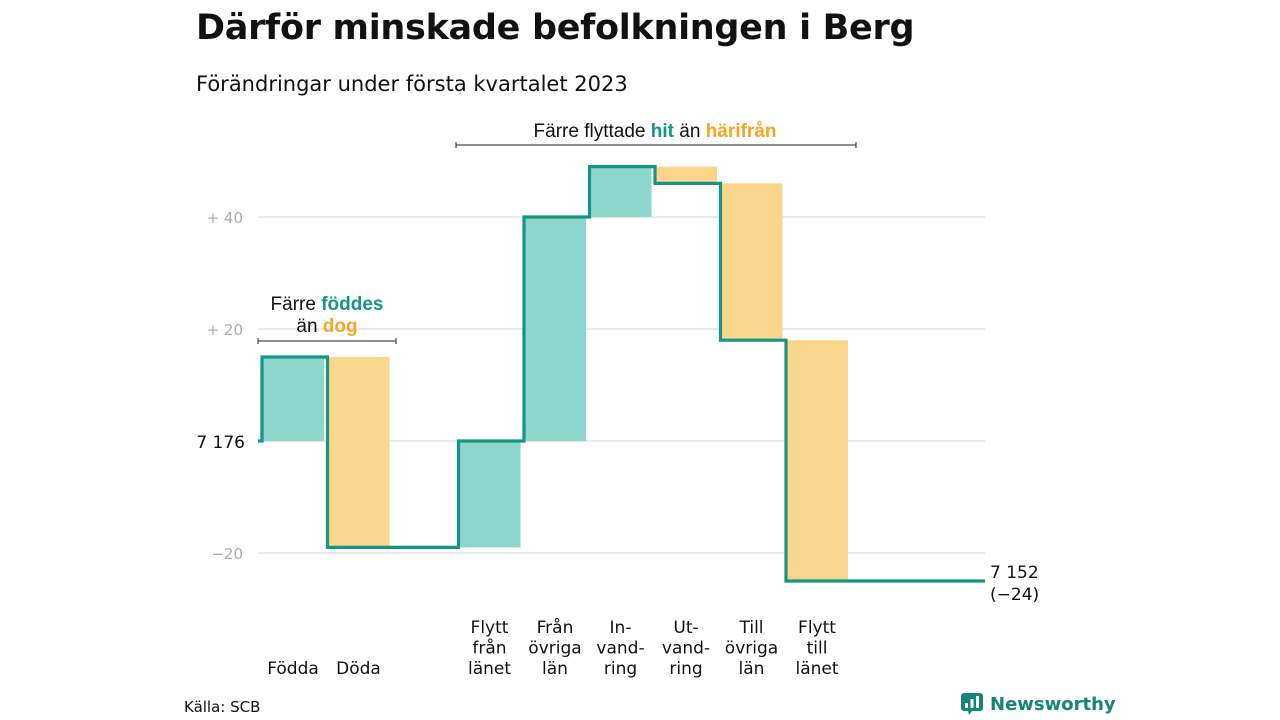 Image resolution: width=1280 pixels, height=720 pixels. Describe the element at coordinates (741, 131) in the screenshot. I see `migration-annotation-highlight: härifrån` at that location.